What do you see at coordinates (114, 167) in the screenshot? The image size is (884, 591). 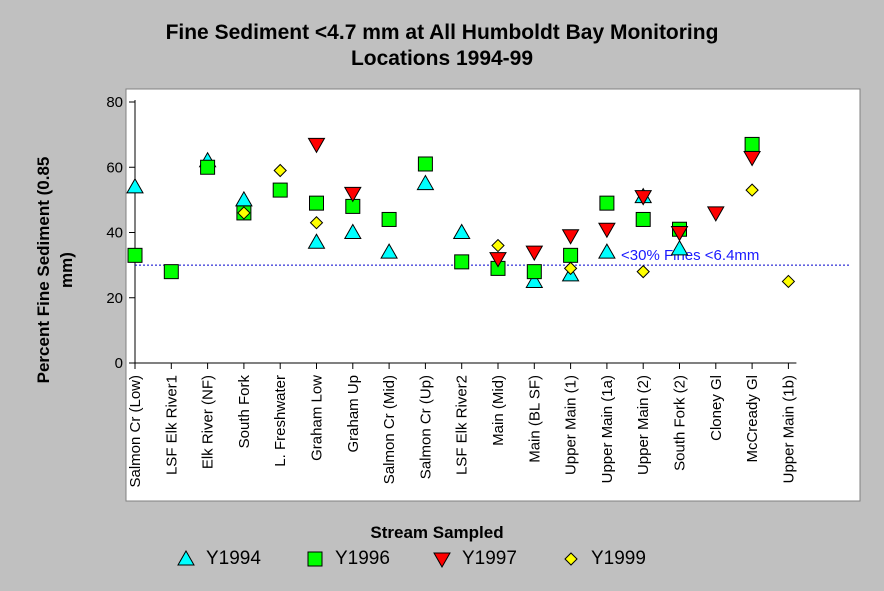 I see `y-tick-label: 60` at bounding box center [114, 167].